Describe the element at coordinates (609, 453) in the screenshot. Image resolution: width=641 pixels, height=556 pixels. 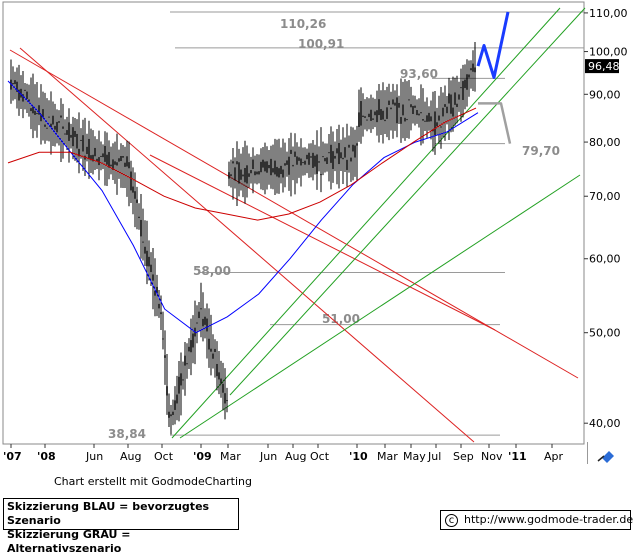
I see `corner-widget` at that location.